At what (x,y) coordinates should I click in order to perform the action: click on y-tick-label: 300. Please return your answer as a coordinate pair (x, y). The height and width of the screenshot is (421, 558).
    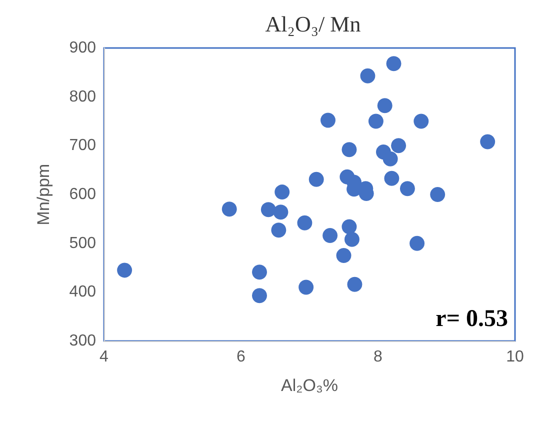
    Looking at the image, I should click on (82, 341).